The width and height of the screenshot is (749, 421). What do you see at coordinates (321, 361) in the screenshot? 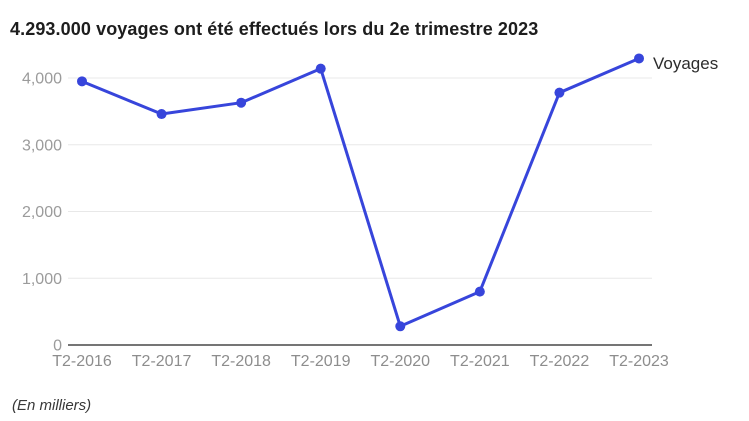
I see `x-tick-label: T2-2019` at bounding box center [321, 361].